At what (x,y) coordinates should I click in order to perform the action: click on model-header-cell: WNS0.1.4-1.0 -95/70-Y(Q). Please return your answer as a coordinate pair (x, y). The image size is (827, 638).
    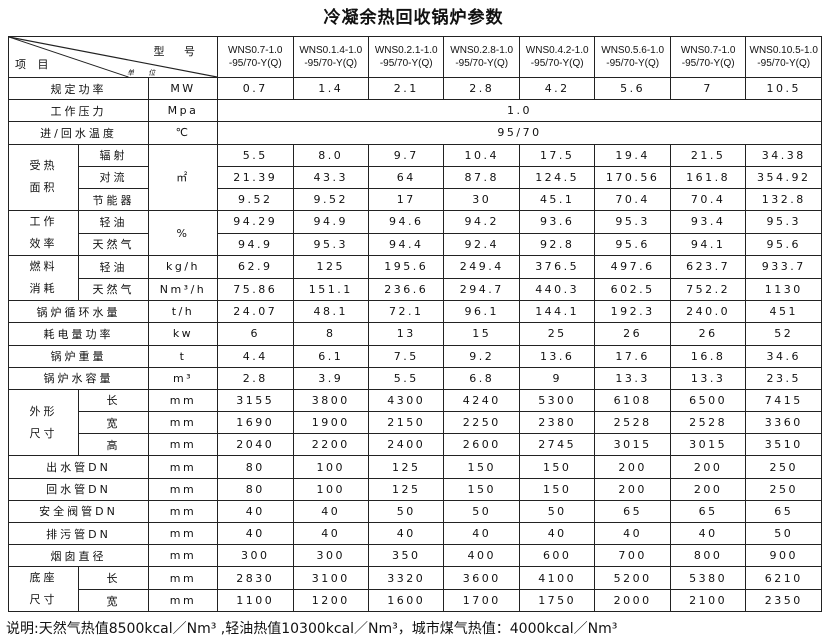
    Looking at the image, I should click on (330, 57).